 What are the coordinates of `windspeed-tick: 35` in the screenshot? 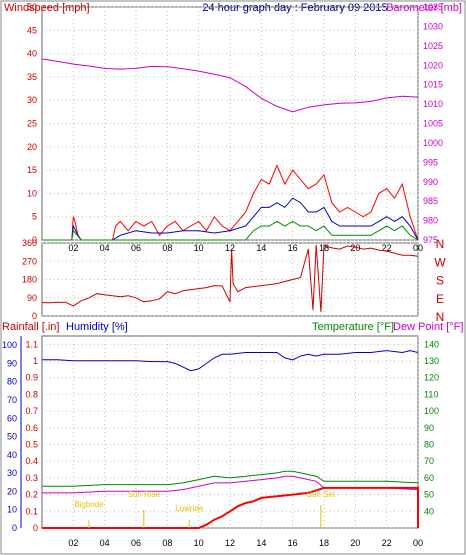 It's located at (32, 77).